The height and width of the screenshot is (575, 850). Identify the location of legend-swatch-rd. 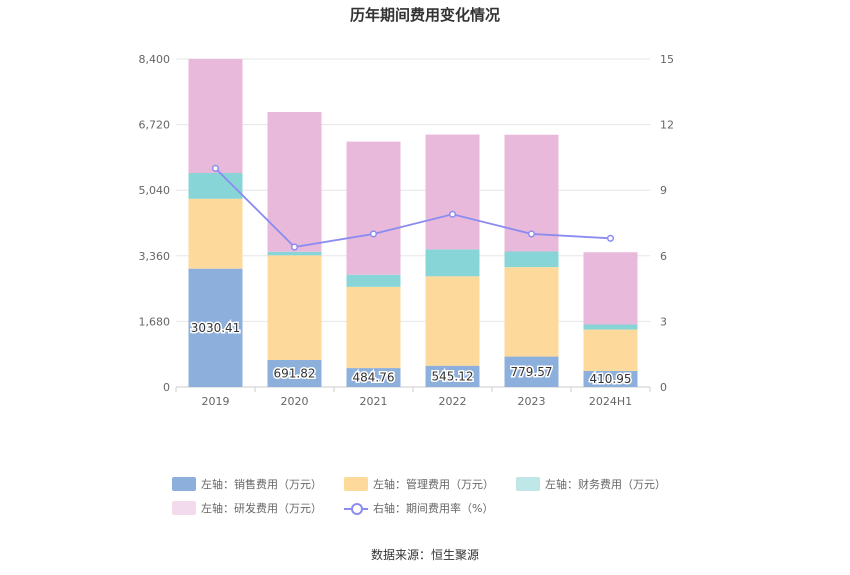
(184, 508).